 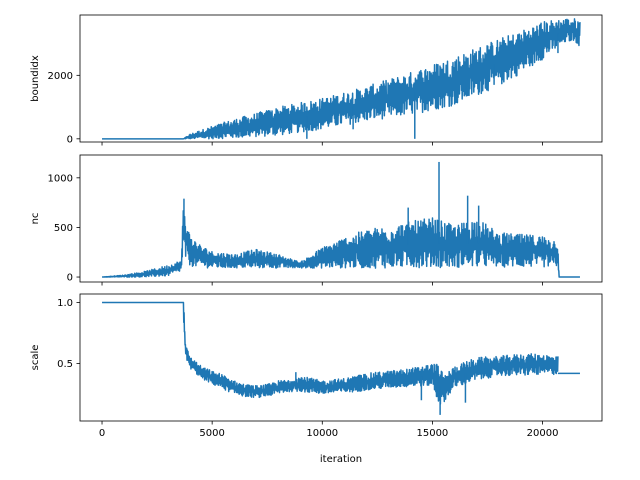 I want to click on y-axis-label-nc: nc, so click(x=35, y=219).